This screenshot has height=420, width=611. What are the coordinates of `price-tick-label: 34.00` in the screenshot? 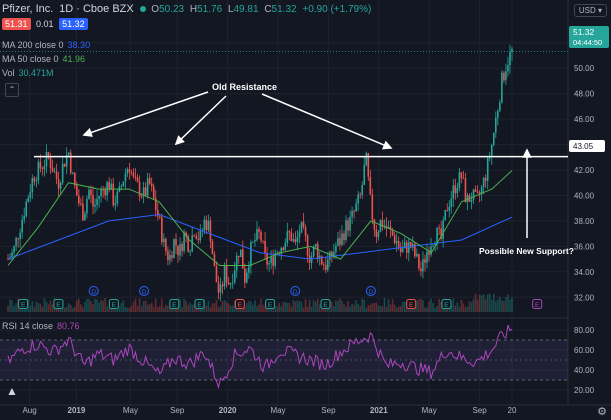 It's located at (584, 272).